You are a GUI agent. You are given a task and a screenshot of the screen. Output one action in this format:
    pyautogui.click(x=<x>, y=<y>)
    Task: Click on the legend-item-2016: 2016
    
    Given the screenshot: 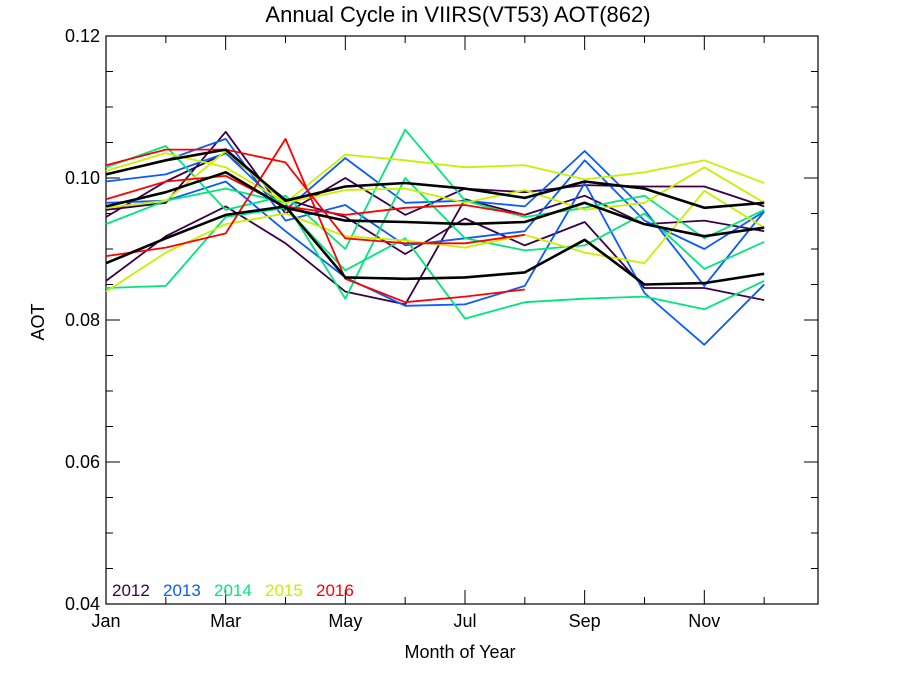 What is the action you would take?
    pyautogui.click(x=335, y=590)
    